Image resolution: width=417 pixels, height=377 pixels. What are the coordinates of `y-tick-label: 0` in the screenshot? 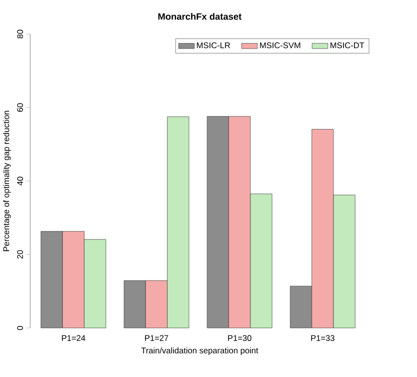 It's located at (20, 328).